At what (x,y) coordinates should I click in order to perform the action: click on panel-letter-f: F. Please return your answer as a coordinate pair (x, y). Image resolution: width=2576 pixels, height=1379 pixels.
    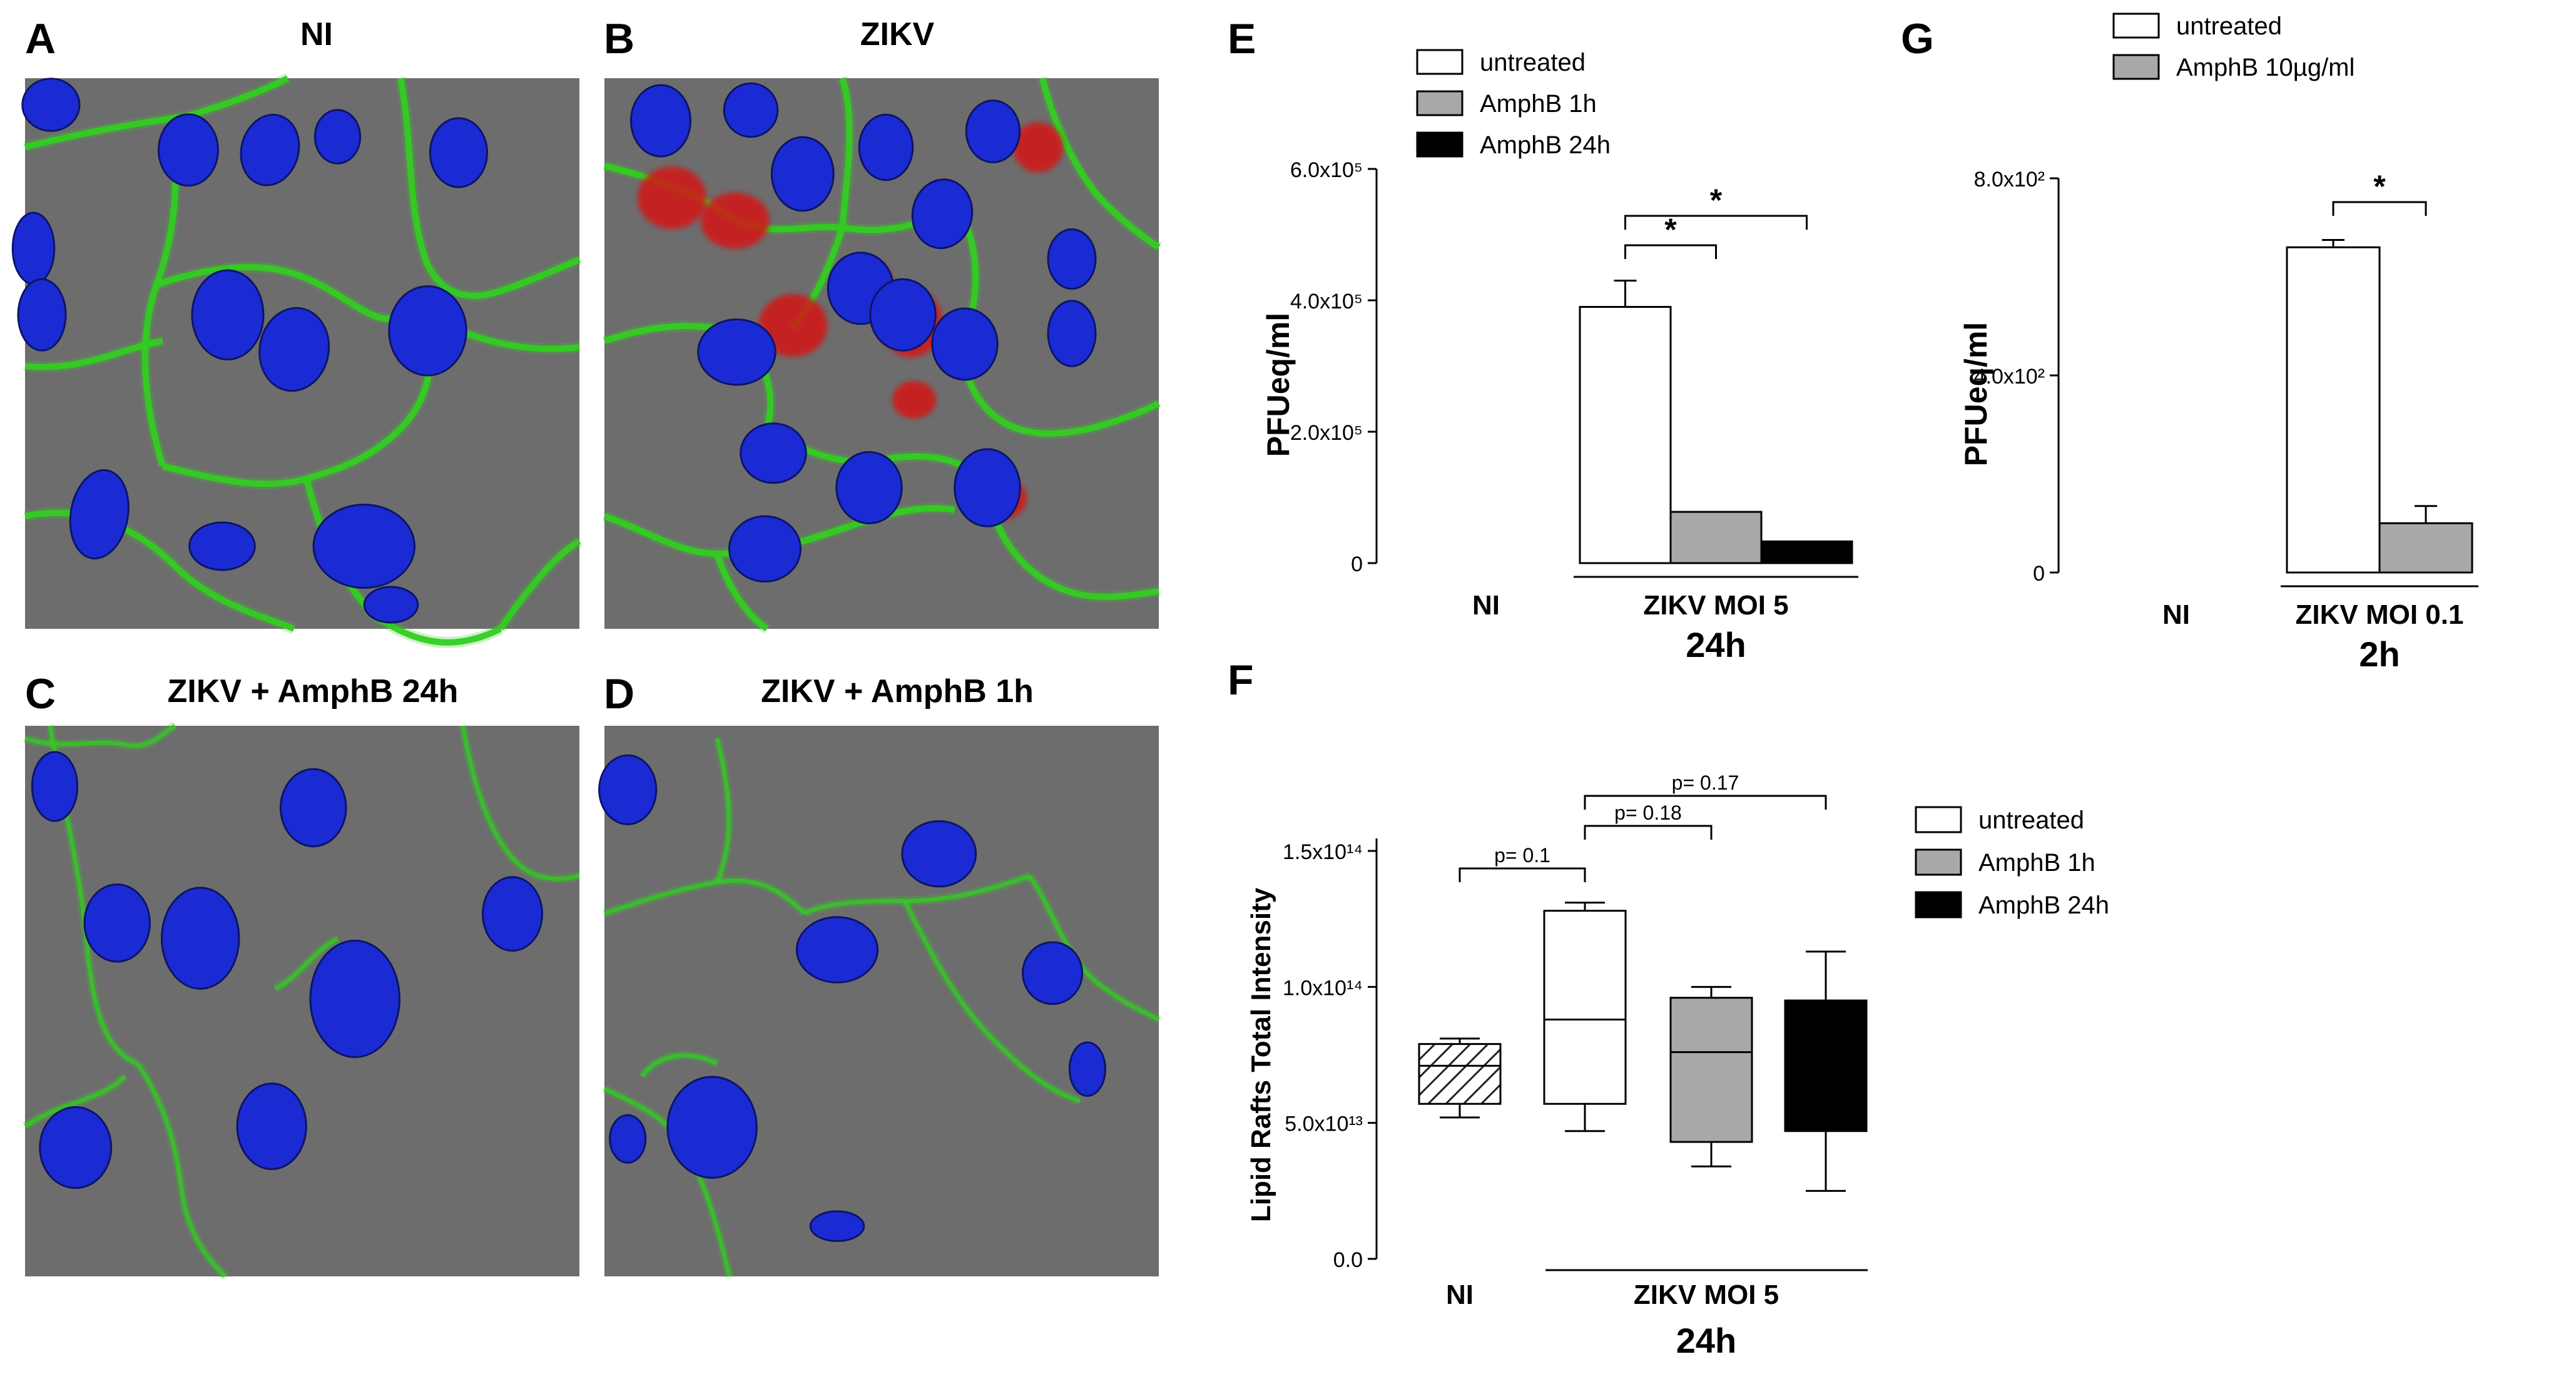
    Looking at the image, I should click on (1241, 680).